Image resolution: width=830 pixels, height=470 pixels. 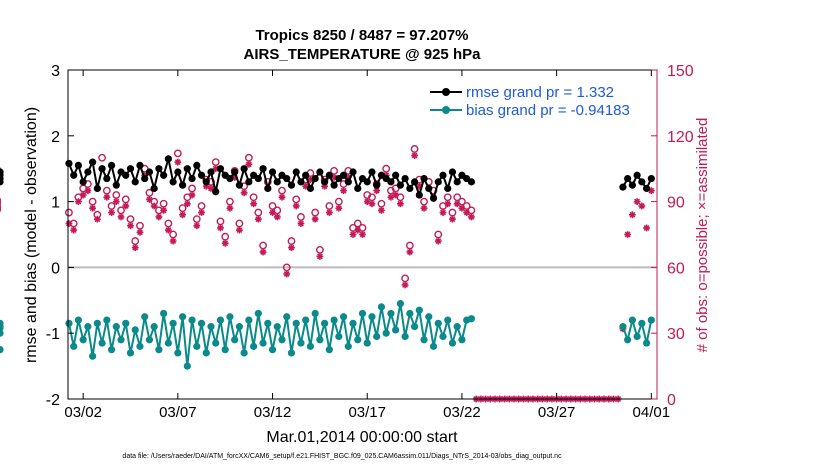 I want to click on rmse-line, so click(x=270, y=178).